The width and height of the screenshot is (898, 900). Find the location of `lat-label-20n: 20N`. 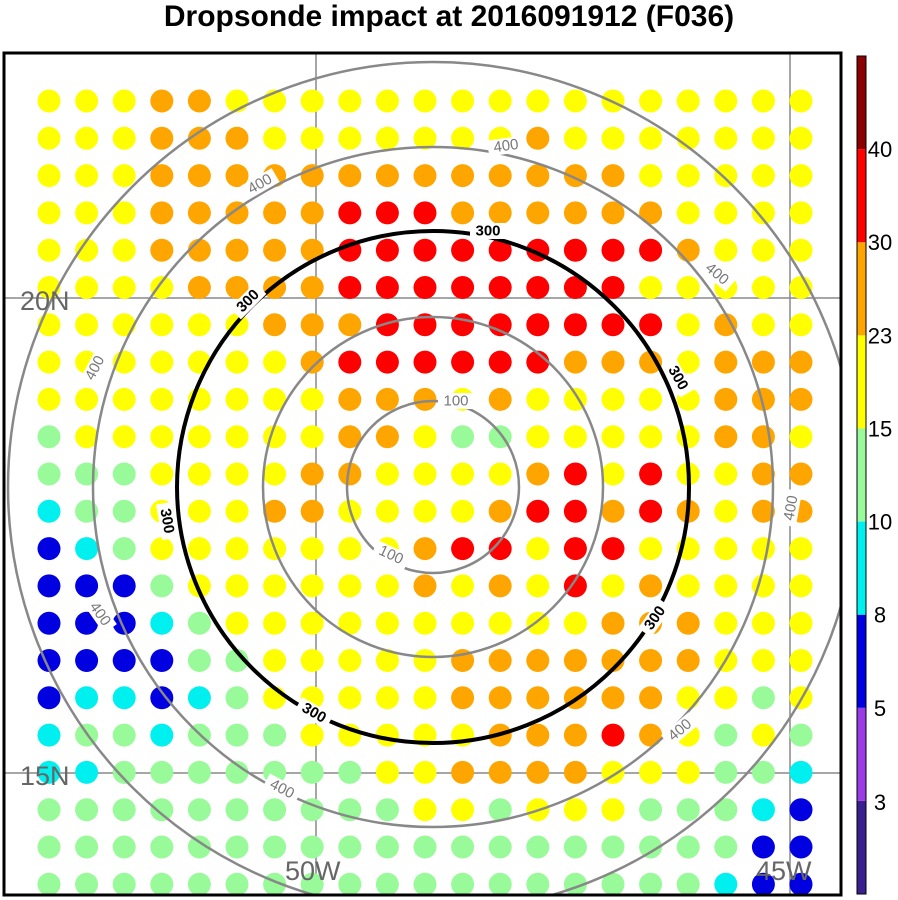

lat-label-20n: 20N is located at coordinates (45, 301).